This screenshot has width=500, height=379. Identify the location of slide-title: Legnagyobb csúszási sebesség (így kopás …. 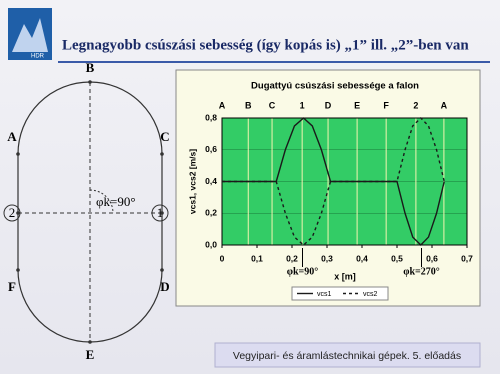
(265, 45).